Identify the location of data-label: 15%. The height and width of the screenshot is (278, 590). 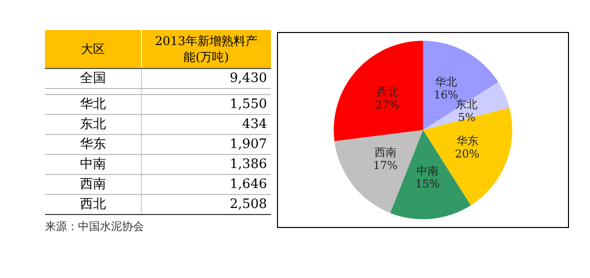
(427, 183).